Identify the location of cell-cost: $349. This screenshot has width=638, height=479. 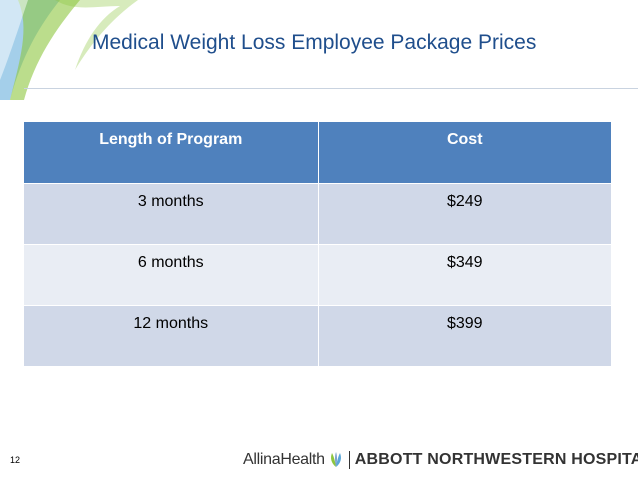
(464, 274).